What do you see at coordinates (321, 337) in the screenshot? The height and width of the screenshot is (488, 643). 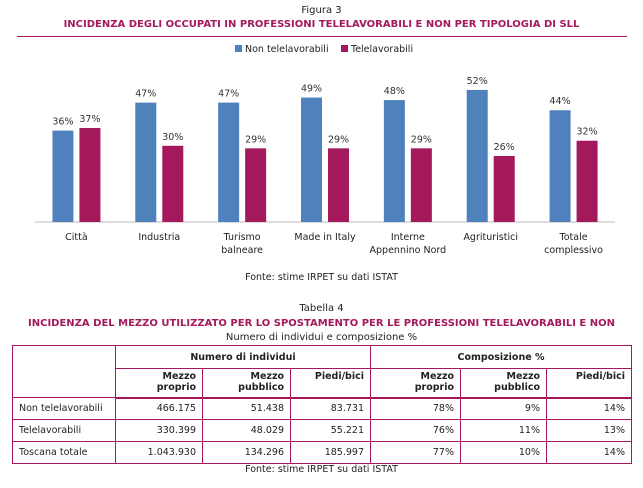 I see `table-subtitle: Numero di individui e composizione %` at bounding box center [321, 337].